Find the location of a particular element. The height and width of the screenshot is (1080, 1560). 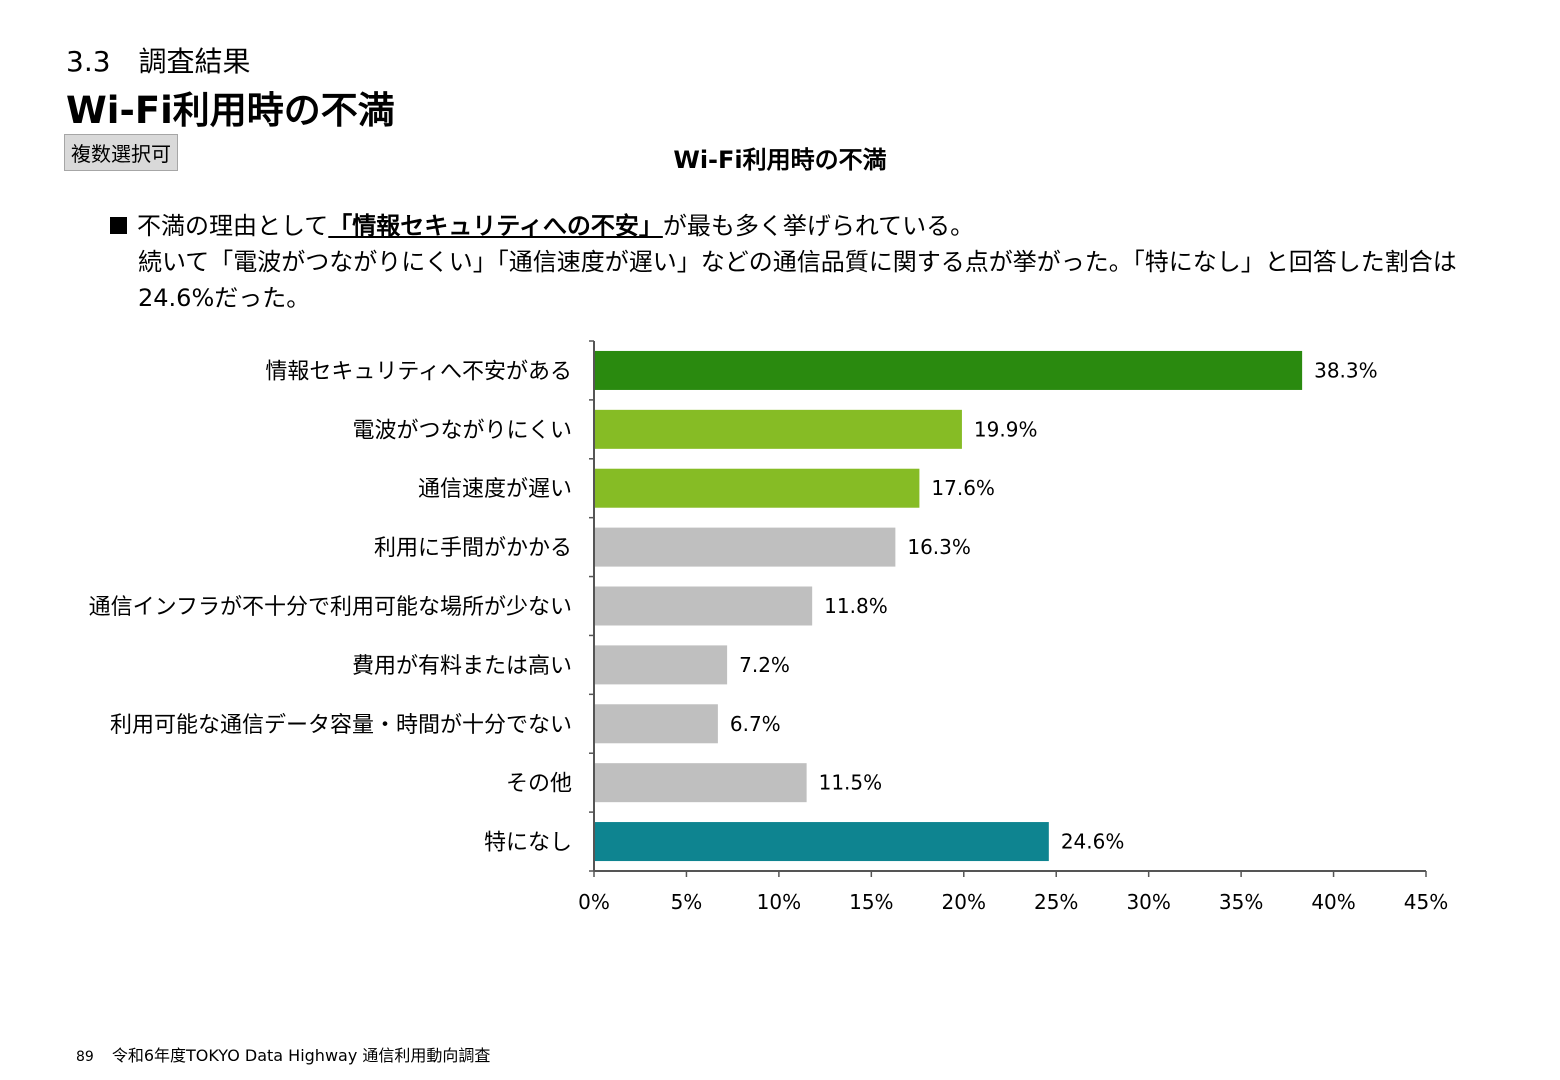

data-label: 11.8% is located at coordinates (856, 606).